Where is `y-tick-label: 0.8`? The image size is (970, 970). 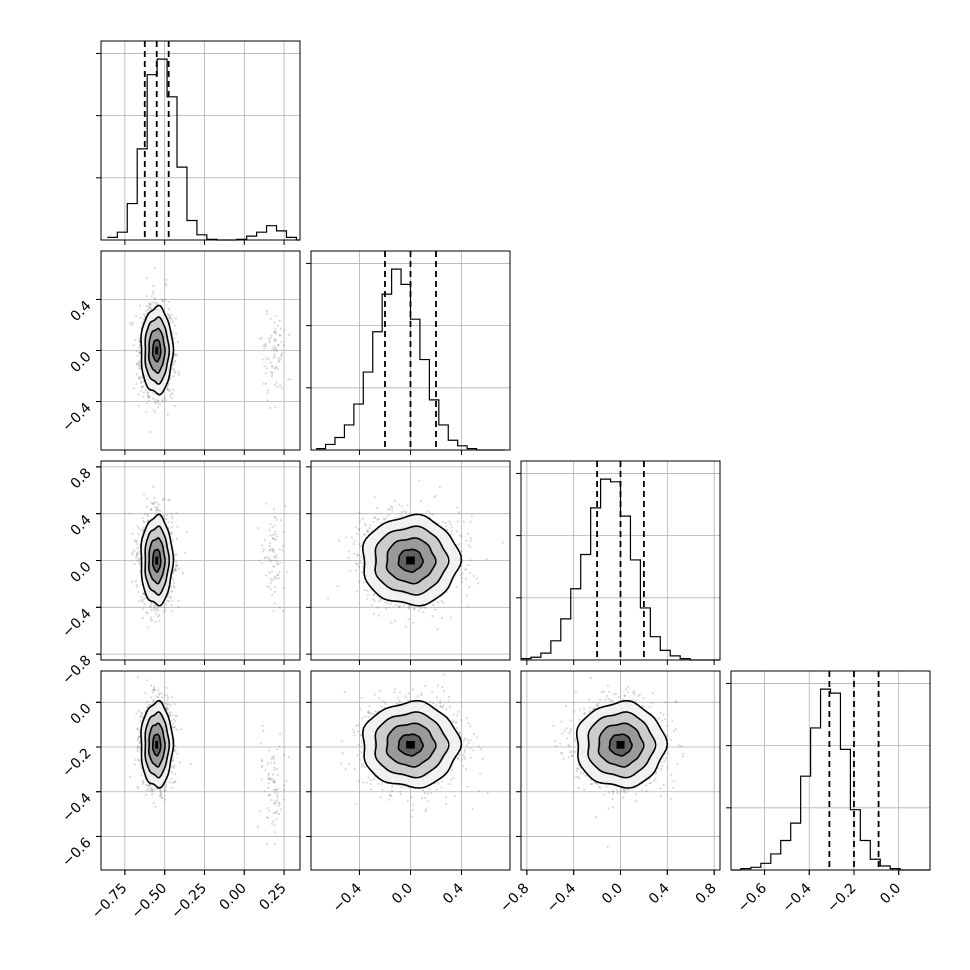 y-tick-label: 0.8 is located at coordinates (81, 478).